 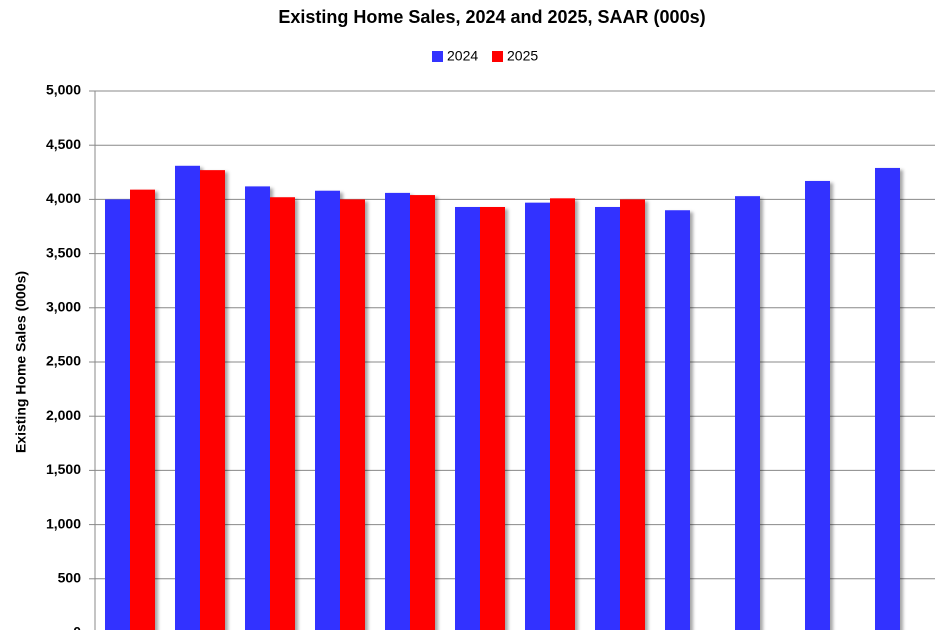 I want to click on y-tick-label: 2,000, so click(x=63, y=415).